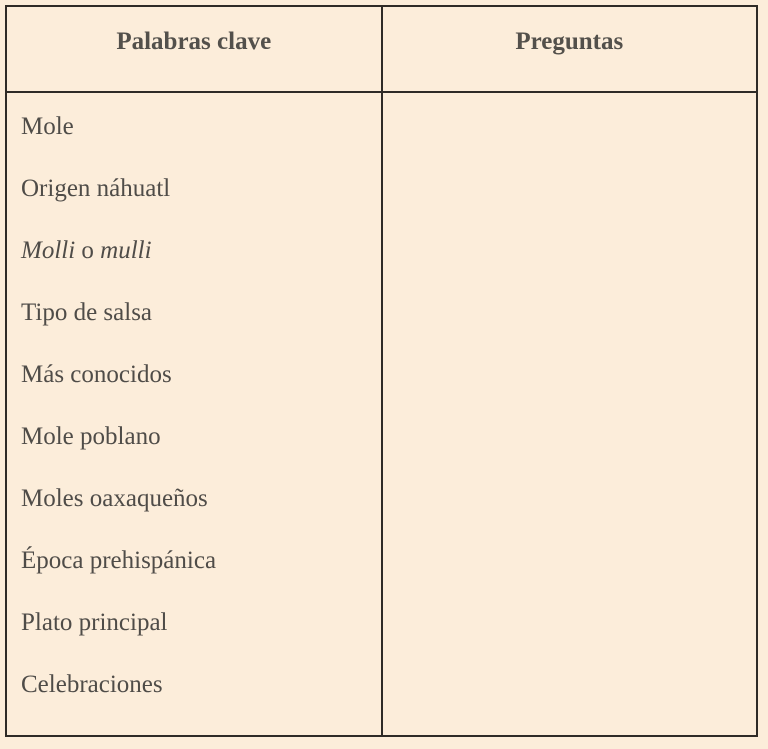 The image size is (768, 749). I want to click on header-cell-preguntas: Preguntas, so click(568, 49).